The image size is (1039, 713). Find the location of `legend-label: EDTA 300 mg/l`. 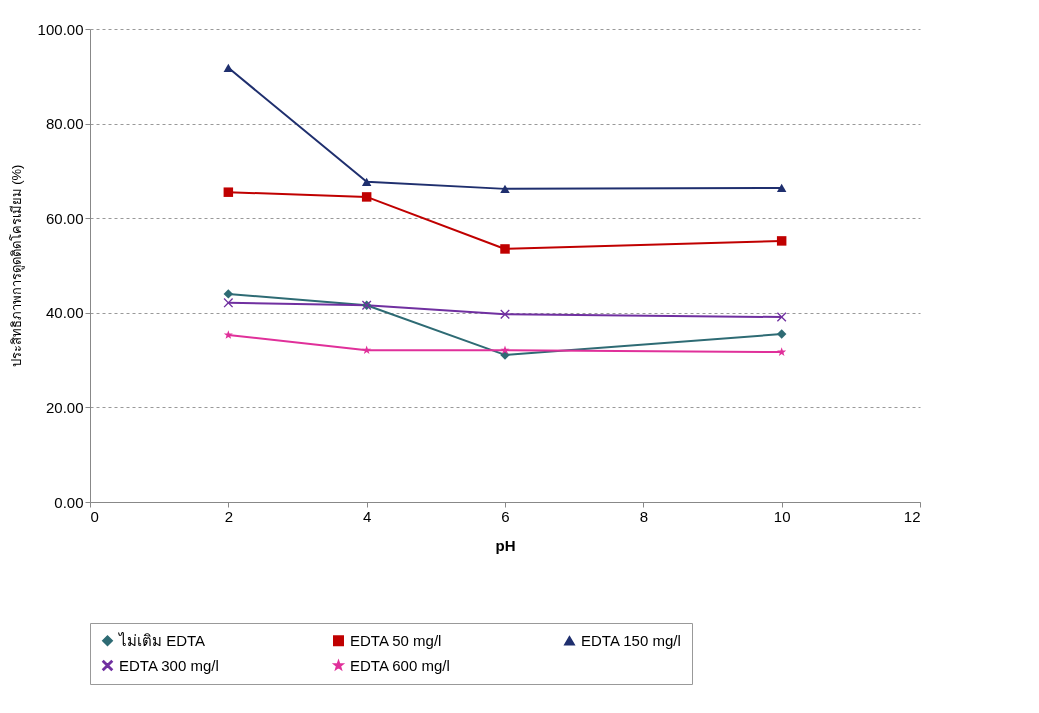

legend-label: EDTA 300 mg/l is located at coordinates (169, 665).